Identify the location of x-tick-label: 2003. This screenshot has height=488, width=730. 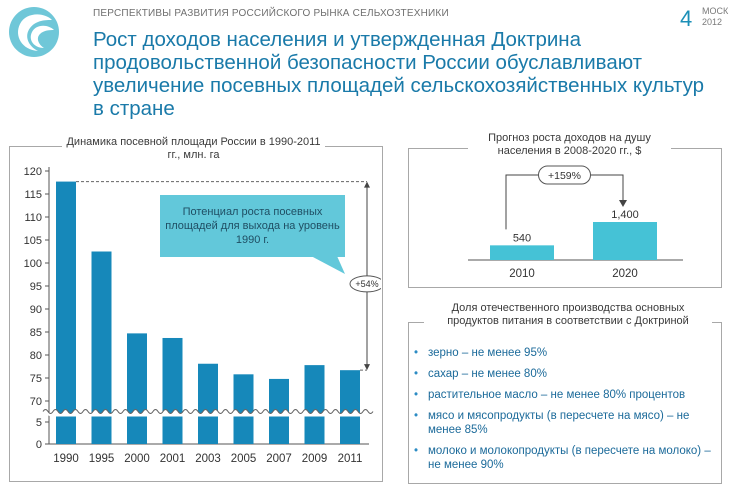
(208, 459).